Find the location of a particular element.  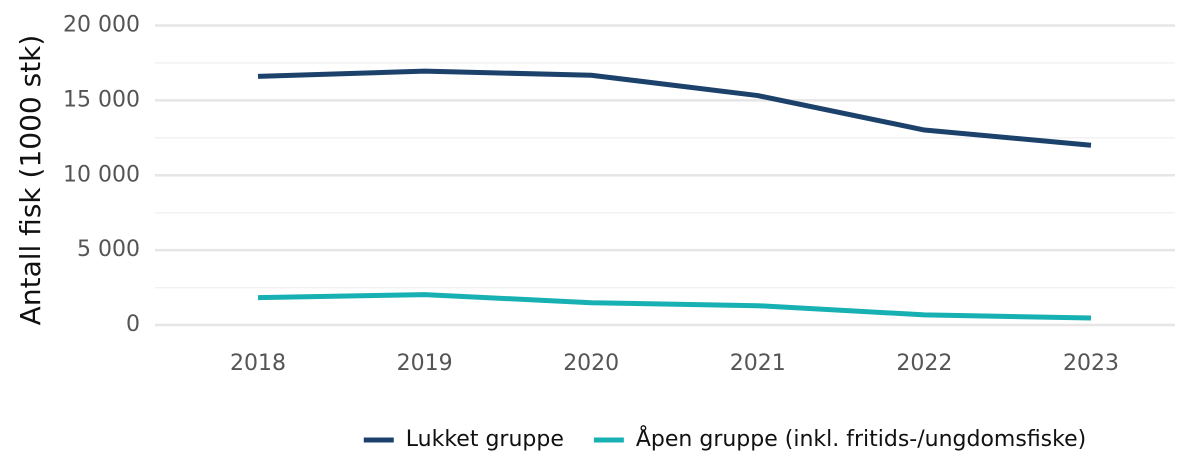

x-tick-label: 2019 is located at coordinates (425, 363).